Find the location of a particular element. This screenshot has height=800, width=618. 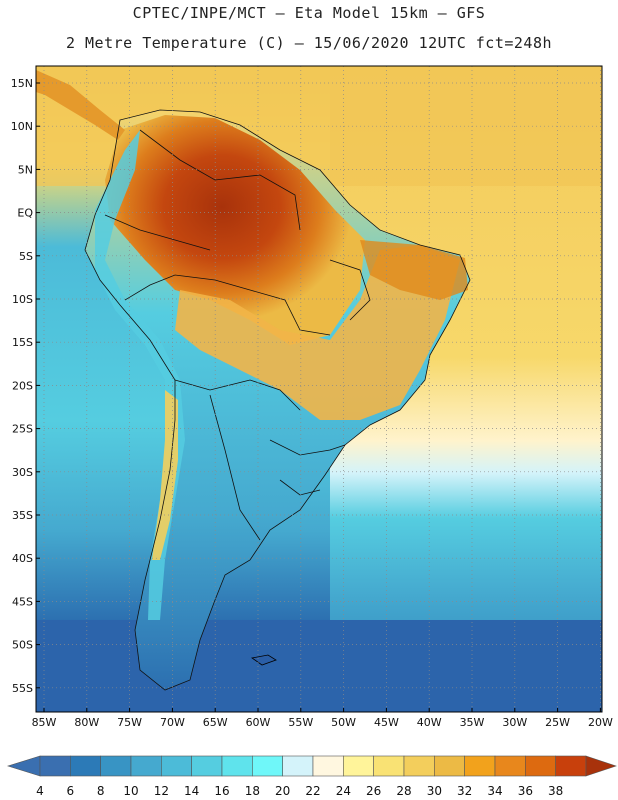

lat-label: 15N is located at coordinates (22, 83).